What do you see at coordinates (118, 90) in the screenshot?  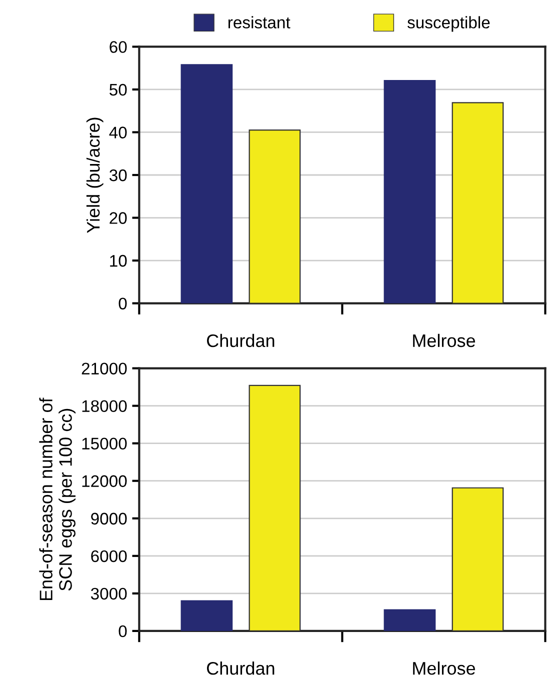 I see `y-tick-label: 50` at bounding box center [118, 90].